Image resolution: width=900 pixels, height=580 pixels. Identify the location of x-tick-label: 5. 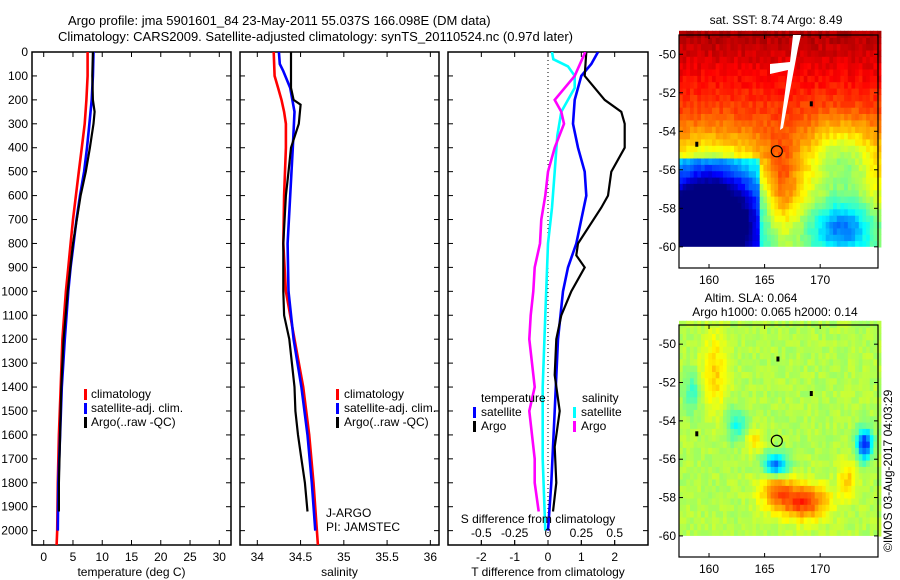
(73, 557).